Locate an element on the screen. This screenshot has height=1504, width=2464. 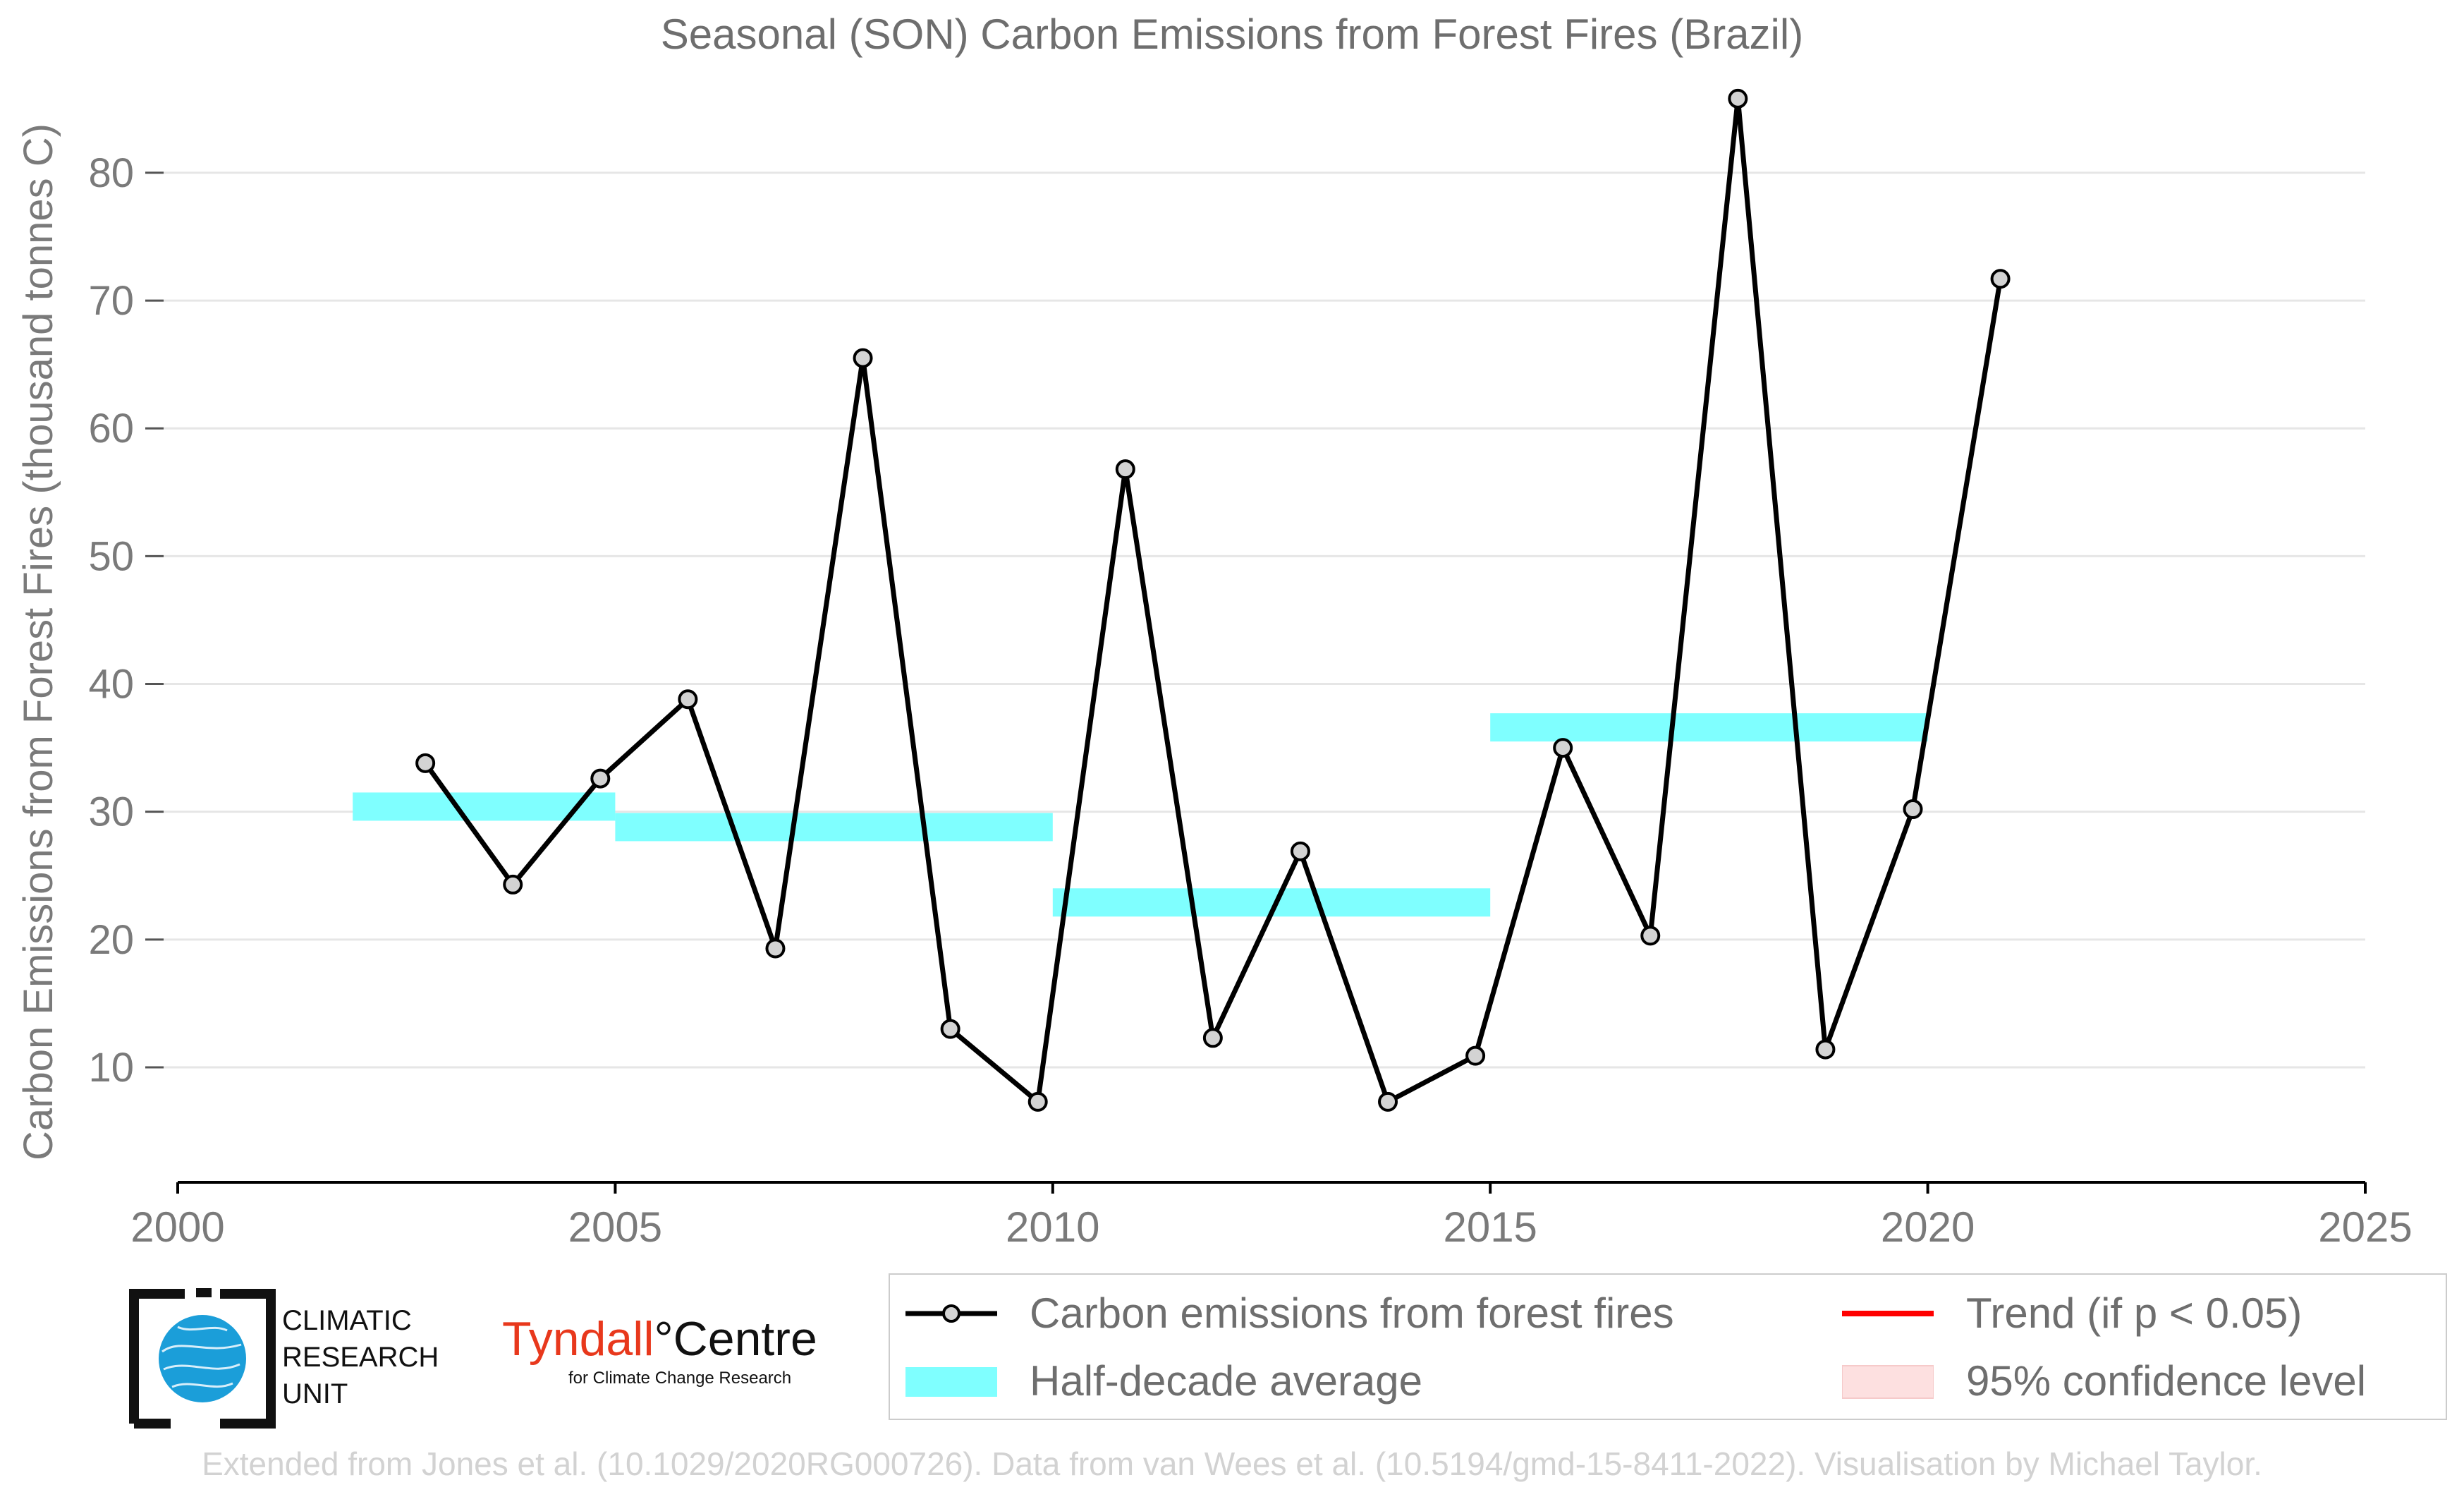
legend-line-marker-icon is located at coordinates (951, 1313).